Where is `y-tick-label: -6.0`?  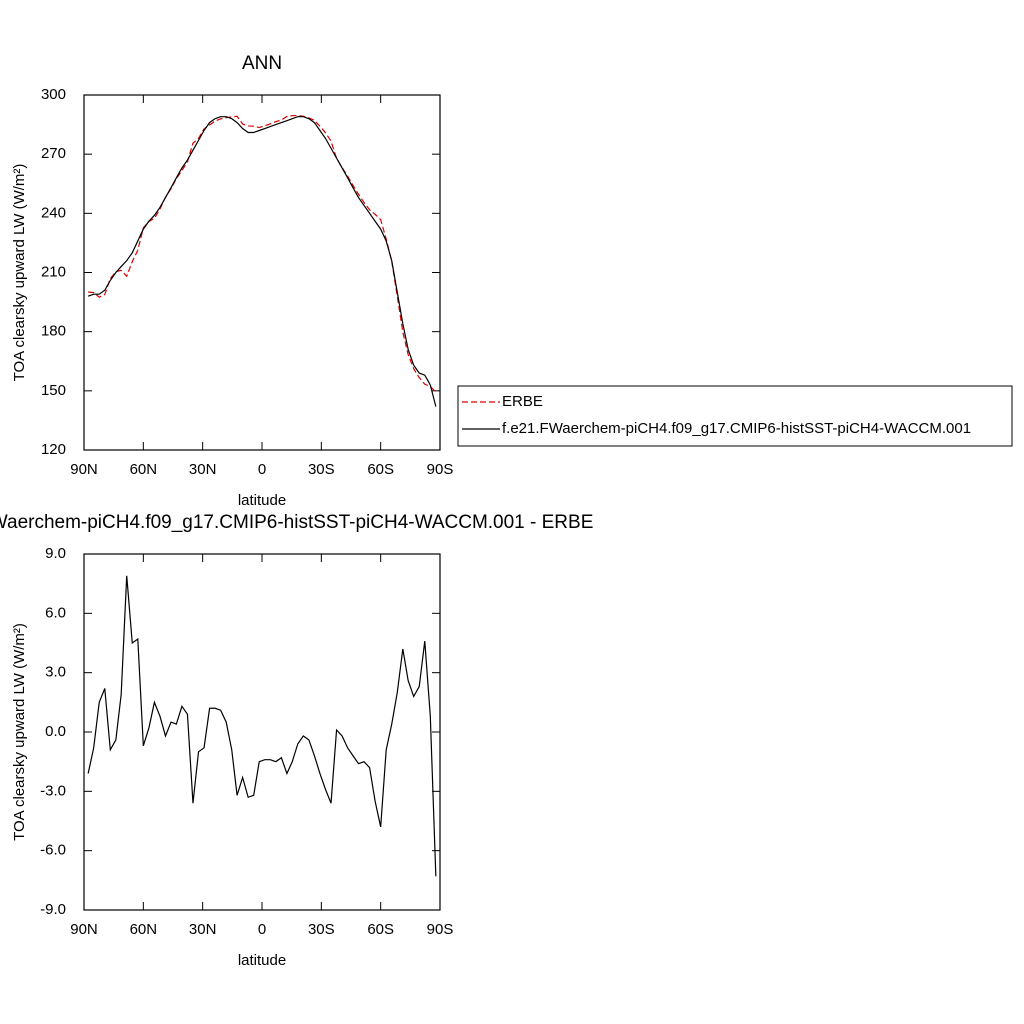
y-tick-label: -6.0 is located at coordinates (53, 850).